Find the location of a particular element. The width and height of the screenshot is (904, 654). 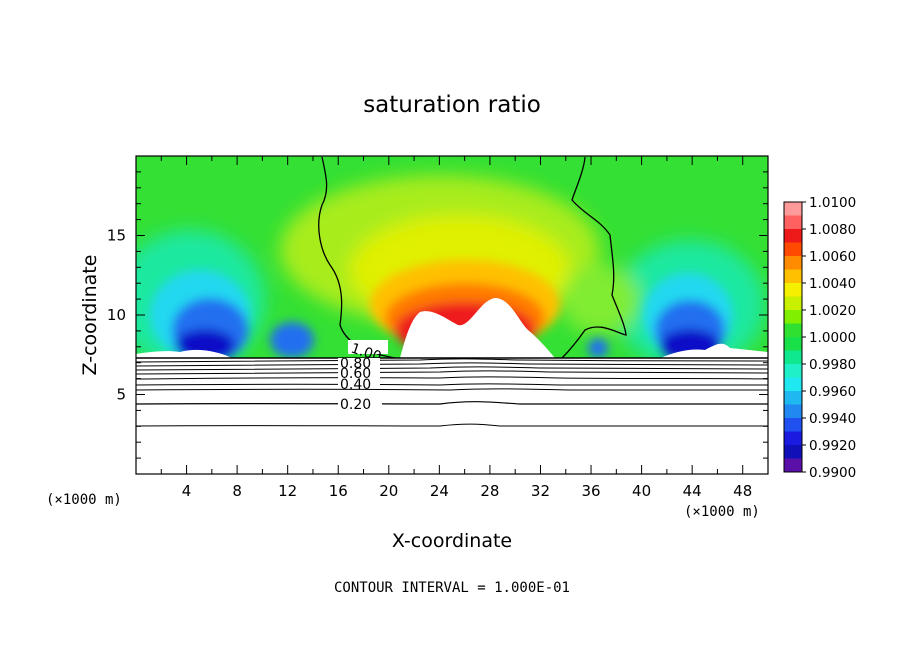

colorbar-label: 0.9940 is located at coordinates (832, 419).